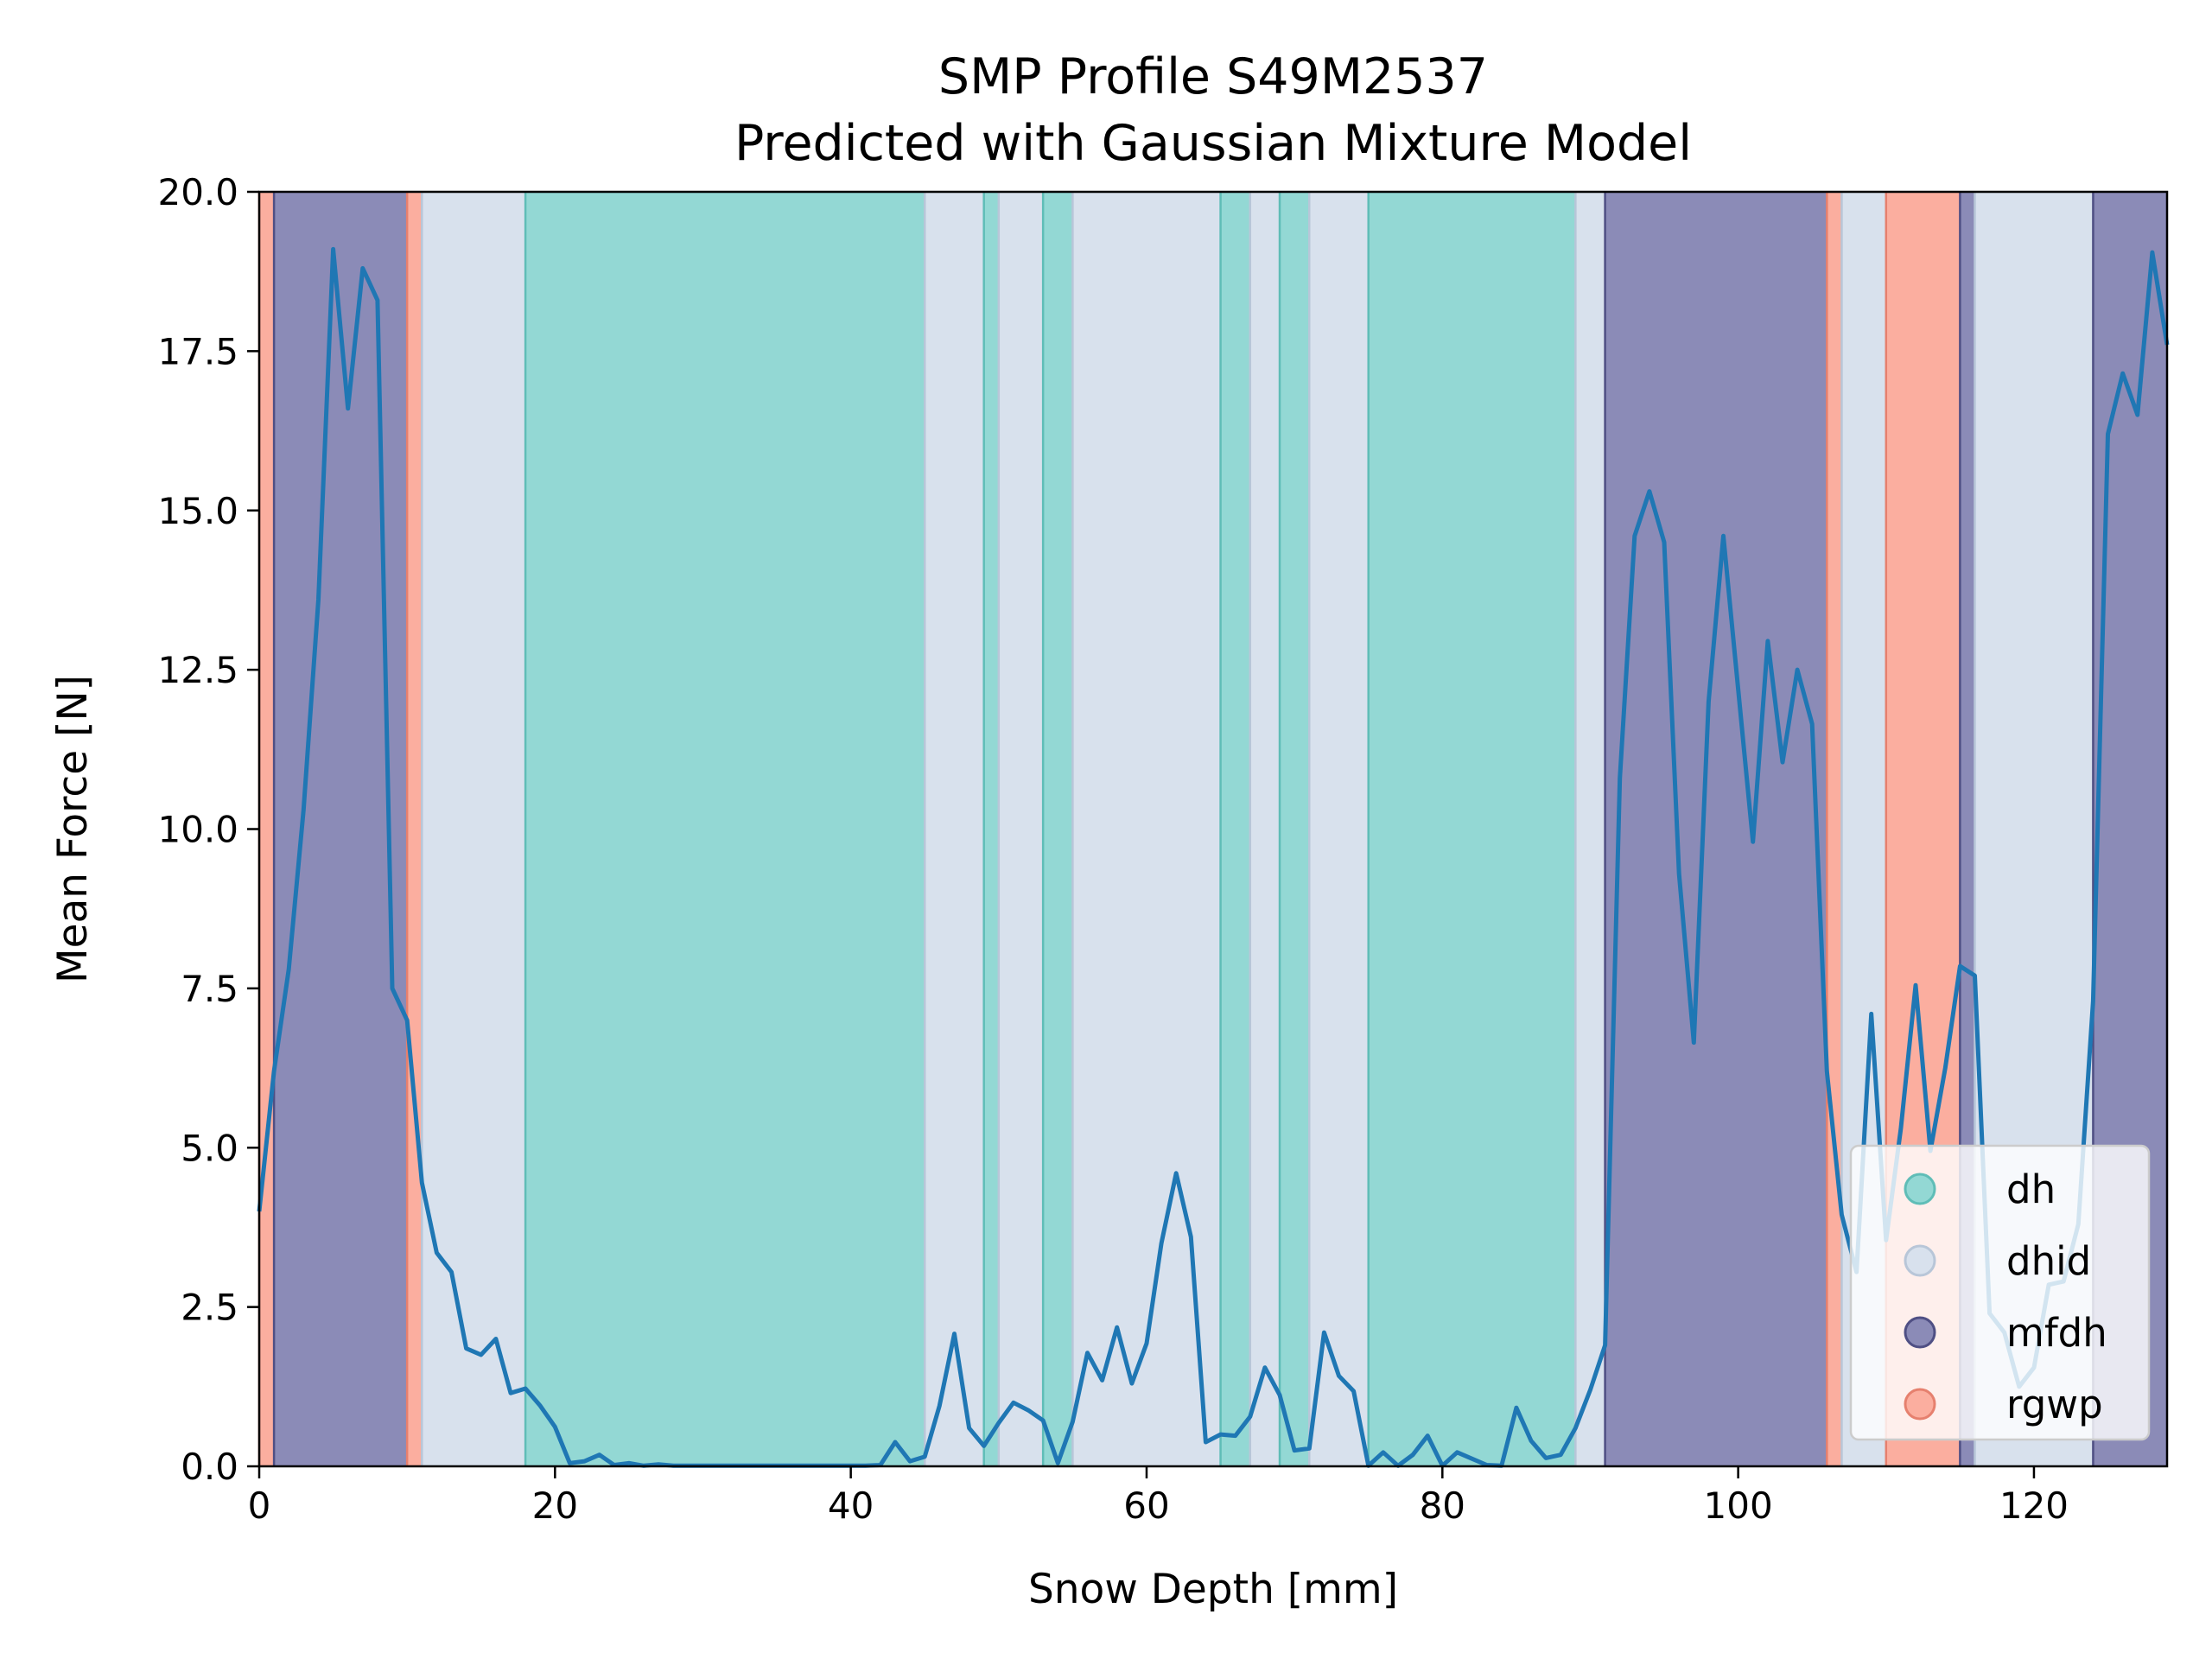 The image size is (2212, 1659). What do you see at coordinates (209, 989) in the screenshot?
I see `y-tick-label: 7.5` at bounding box center [209, 989].